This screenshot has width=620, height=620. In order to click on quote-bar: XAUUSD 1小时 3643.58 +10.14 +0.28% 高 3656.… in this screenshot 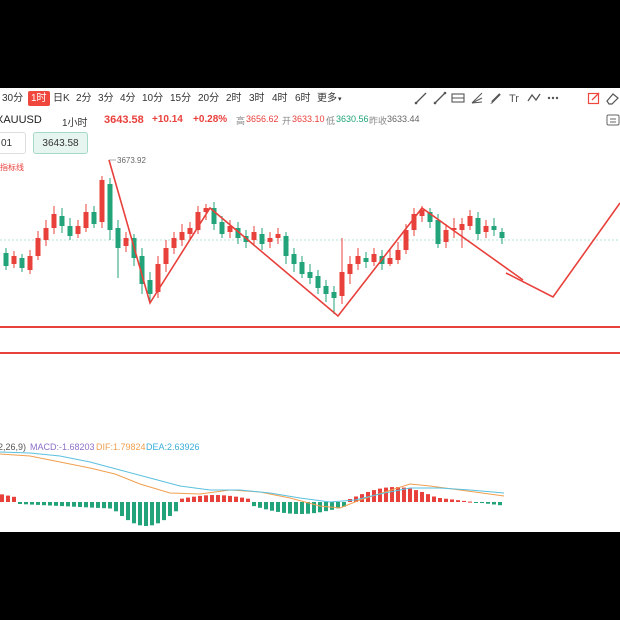, I will do `click(310, 120)`.